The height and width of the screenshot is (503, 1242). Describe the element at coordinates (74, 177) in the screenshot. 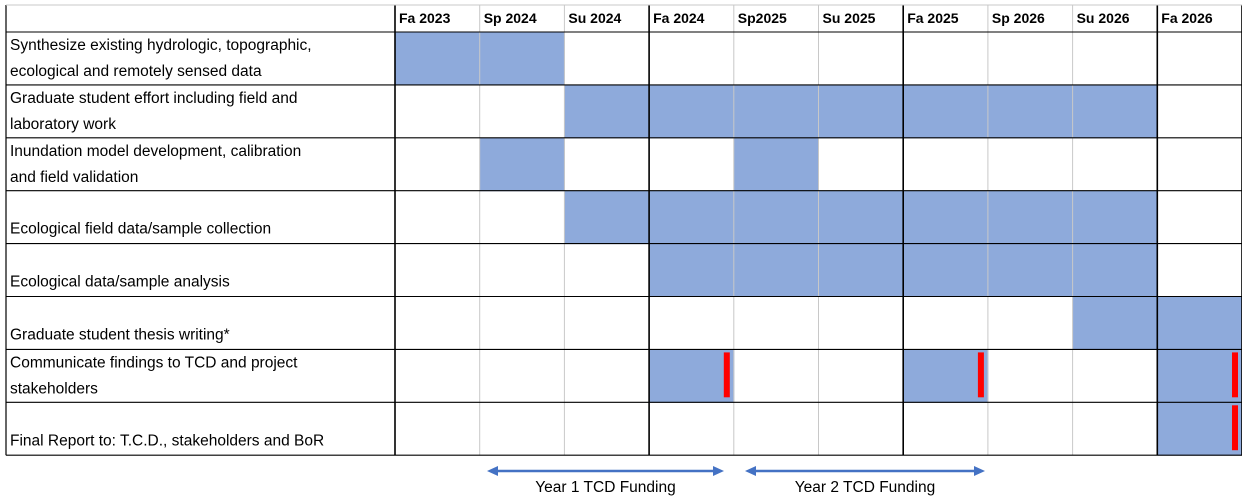

I see `task-label: and field validation` at that location.